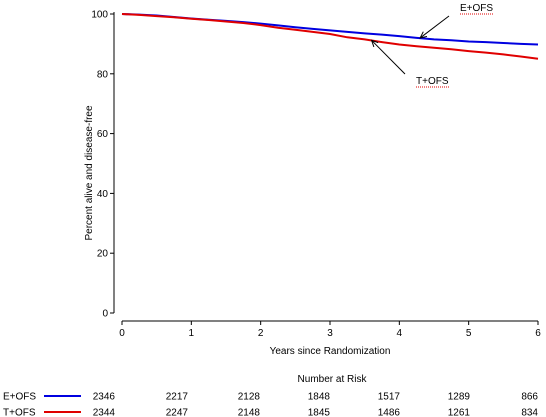 Image resolution: width=546 pixels, height=417 pixels. I want to click on y-tick-label: 0, so click(105, 314).